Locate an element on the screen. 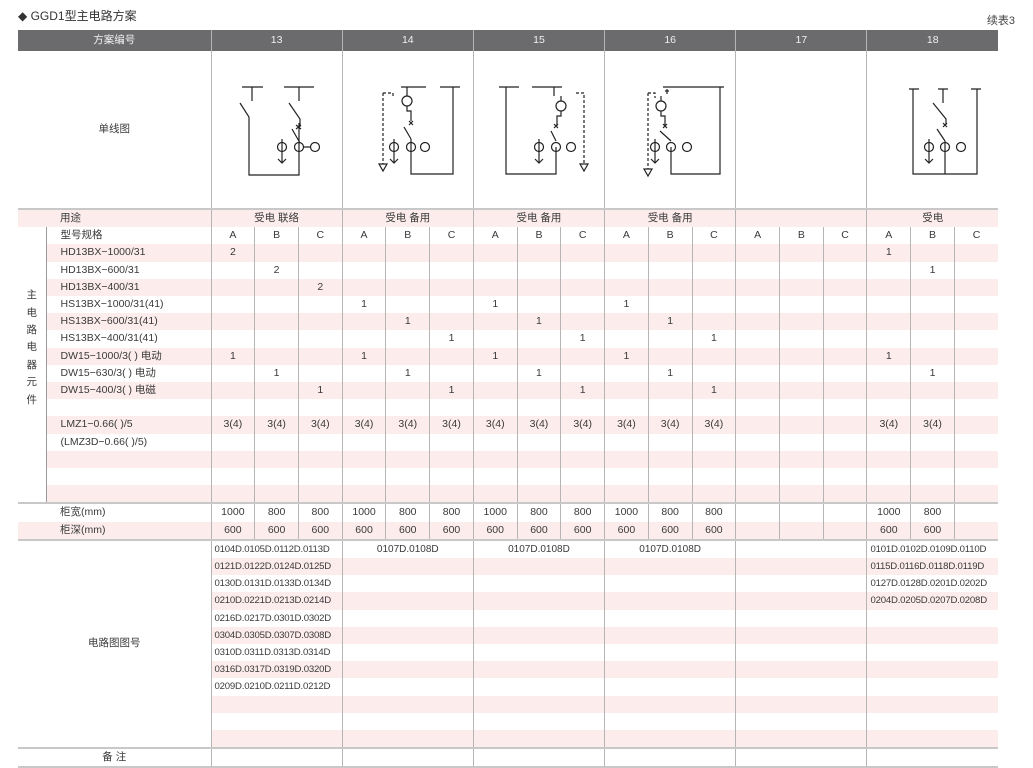 This screenshot has height=768, width=1033. group-label-char: 电 is located at coordinates (32, 312).